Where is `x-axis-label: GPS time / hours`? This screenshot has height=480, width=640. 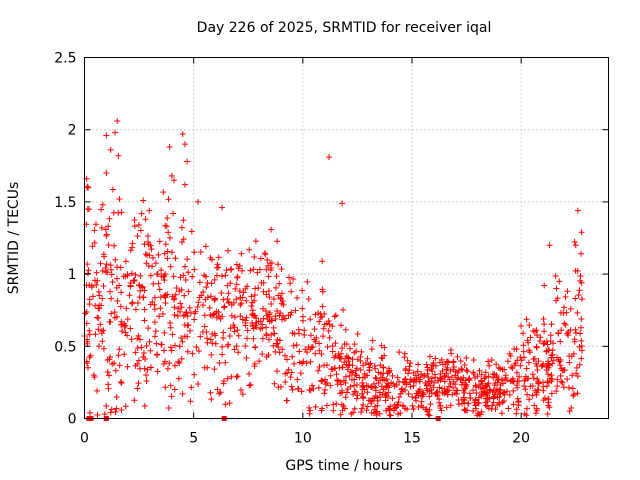 x-axis-label: GPS time / hours is located at coordinates (343, 466).